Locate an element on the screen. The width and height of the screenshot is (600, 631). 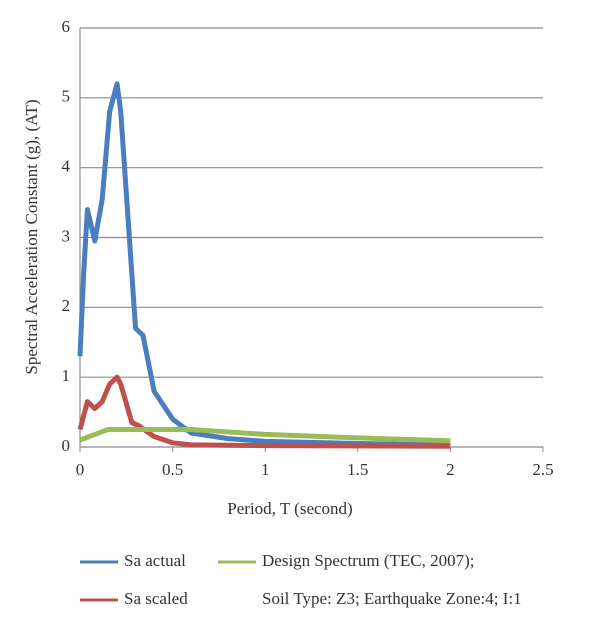
y-tick-label: 0 is located at coordinates (66, 445).